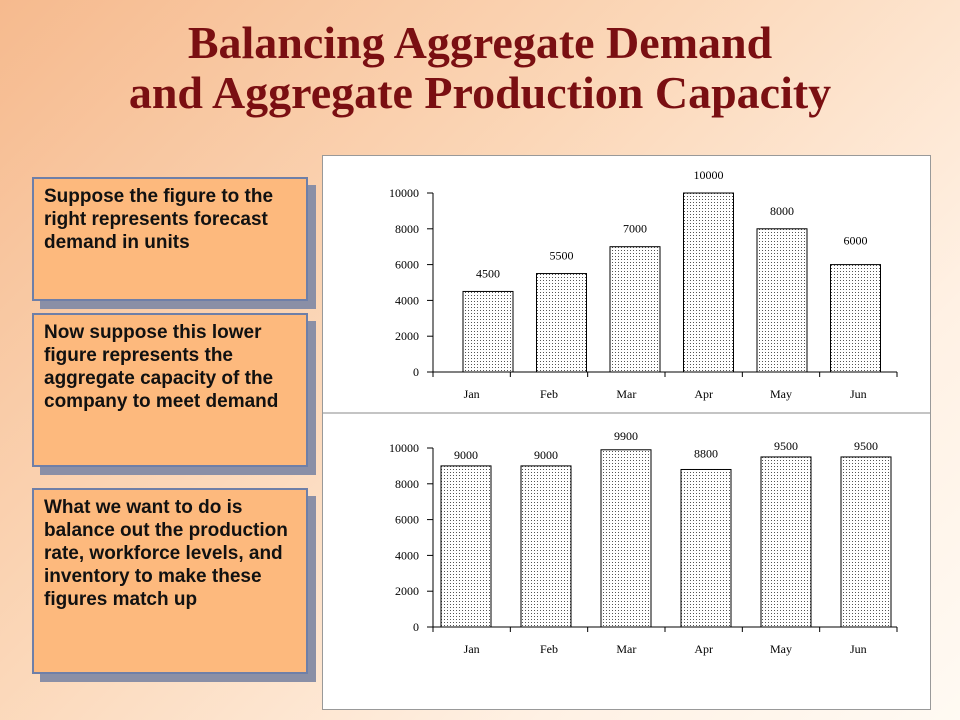 This screenshot has width=960, height=720. I want to click on title-line-2: and Aggregate Production Capacity, so click(480, 92).